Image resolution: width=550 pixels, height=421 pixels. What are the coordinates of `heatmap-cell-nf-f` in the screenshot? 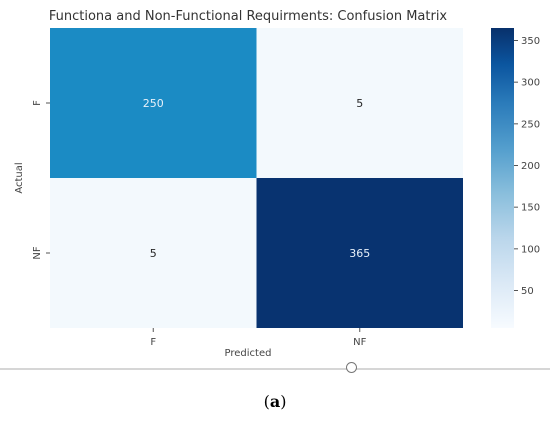 It's located at (153, 253).